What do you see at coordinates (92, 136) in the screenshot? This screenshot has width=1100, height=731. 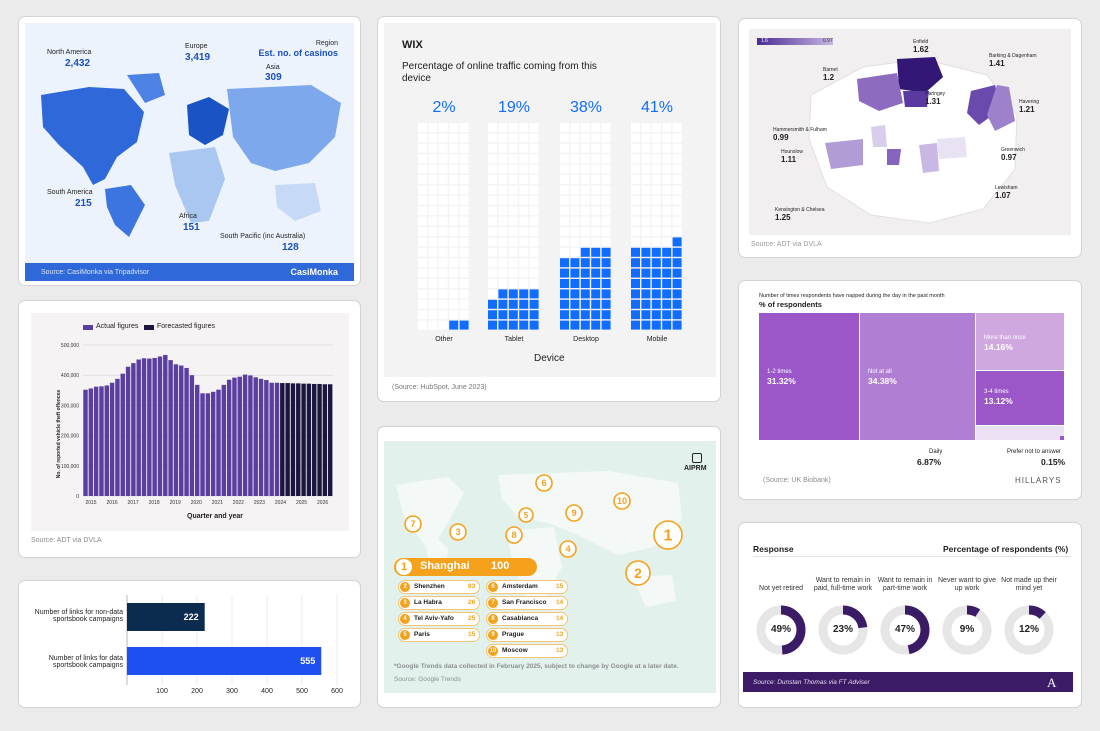 I see `north-america-shape` at bounding box center [92, 136].